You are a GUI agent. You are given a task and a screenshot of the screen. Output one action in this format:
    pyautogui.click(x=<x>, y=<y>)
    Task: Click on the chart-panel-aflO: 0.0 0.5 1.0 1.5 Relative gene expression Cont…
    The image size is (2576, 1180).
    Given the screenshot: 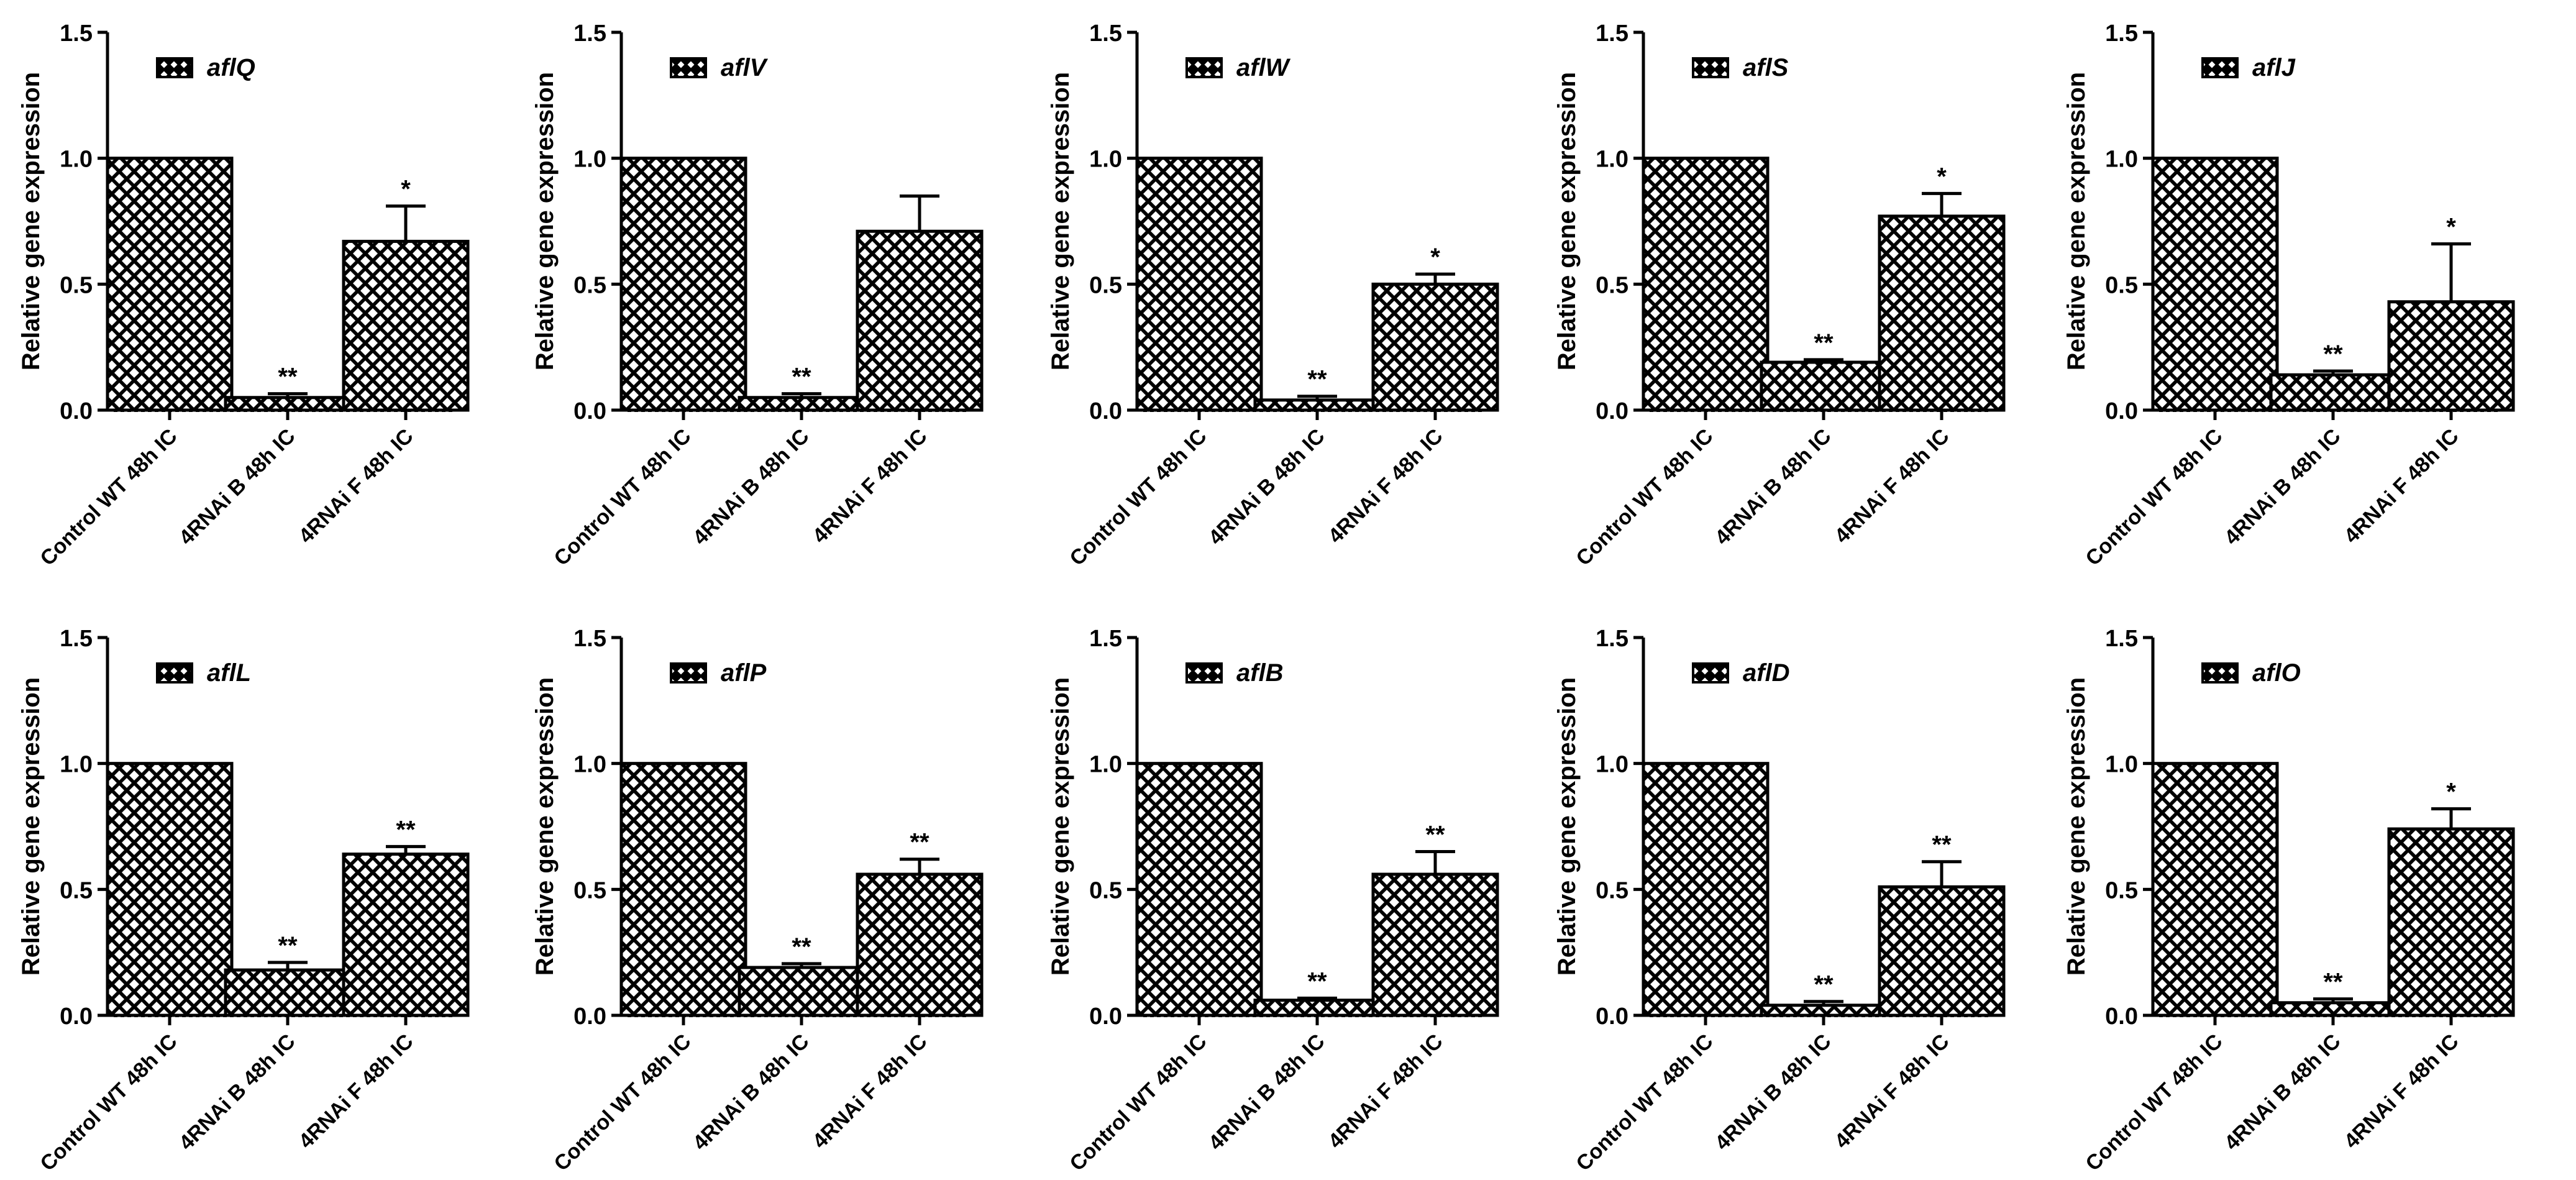 What is the action you would take?
    pyautogui.click(x=2289, y=901)
    